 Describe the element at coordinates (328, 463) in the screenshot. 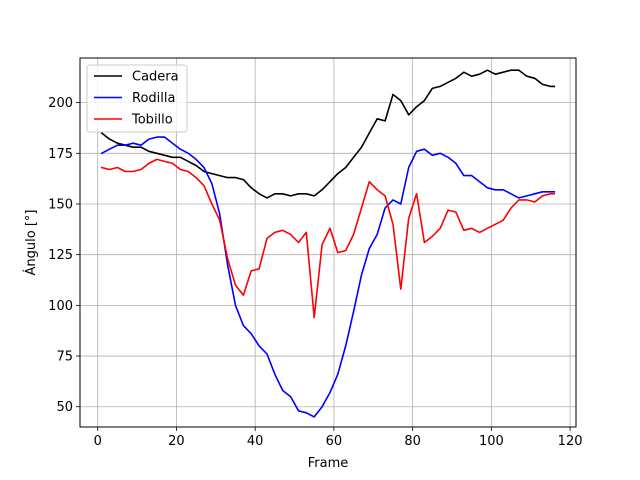

I see `x-axis-label: Frame` at that location.